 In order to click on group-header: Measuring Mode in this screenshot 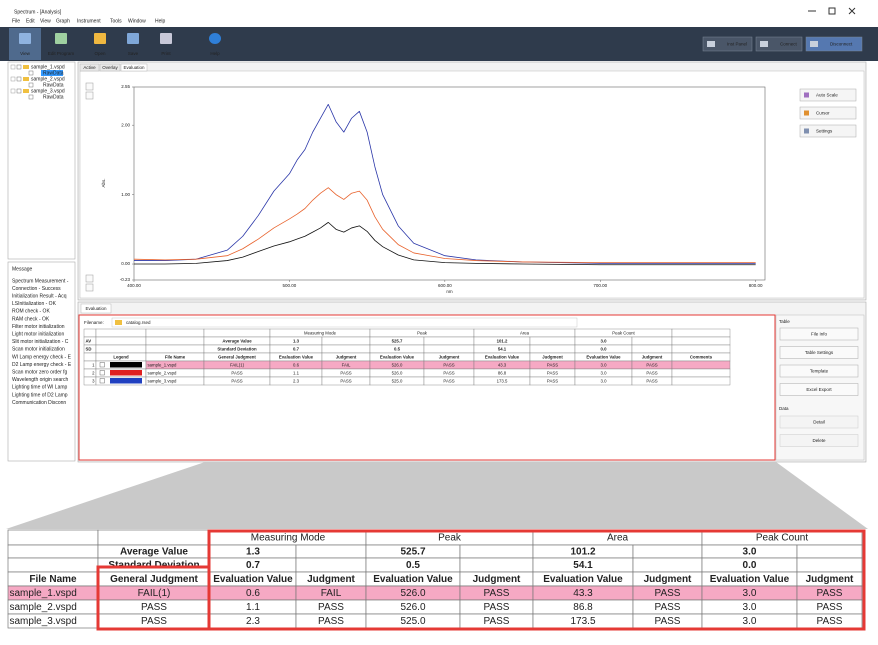, I will do `click(288, 537)`.